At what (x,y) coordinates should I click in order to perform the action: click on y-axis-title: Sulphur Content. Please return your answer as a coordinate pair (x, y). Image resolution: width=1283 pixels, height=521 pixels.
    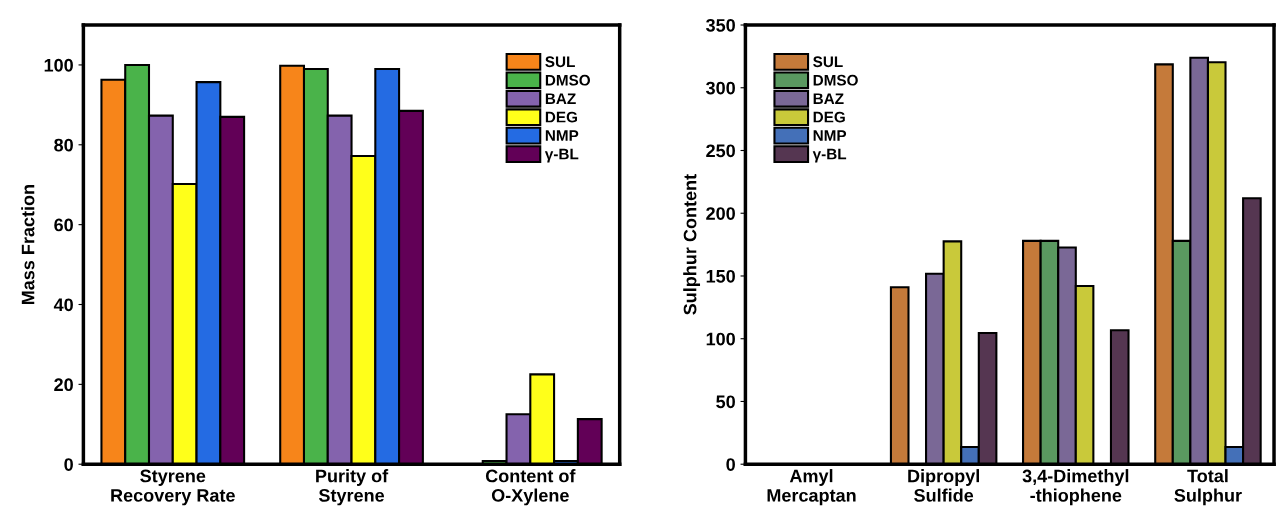
    Looking at the image, I should click on (692, 244).